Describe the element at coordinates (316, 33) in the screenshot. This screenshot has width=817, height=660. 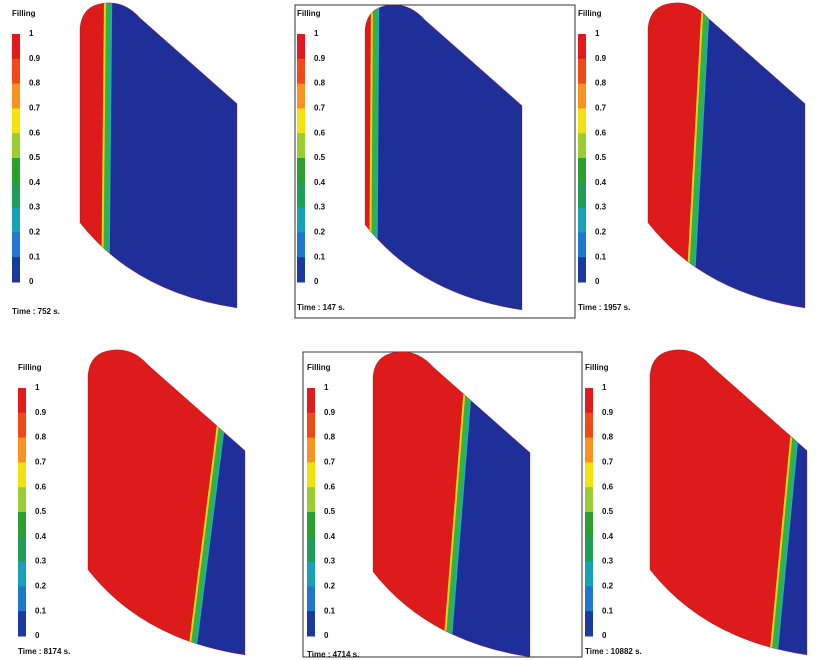
I see `colorbar-label: 1` at that location.